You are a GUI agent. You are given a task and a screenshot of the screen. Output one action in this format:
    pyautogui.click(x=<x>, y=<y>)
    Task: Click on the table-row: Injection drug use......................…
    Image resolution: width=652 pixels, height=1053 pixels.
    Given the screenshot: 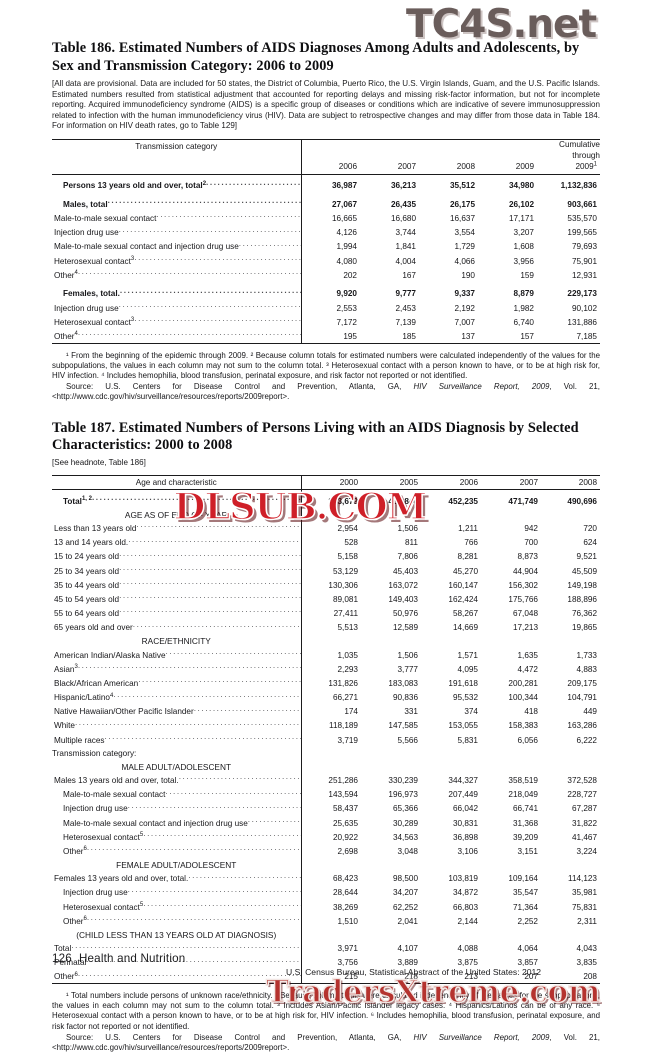 What is the action you would take?
    pyautogui.click(x=326, y=808)
    